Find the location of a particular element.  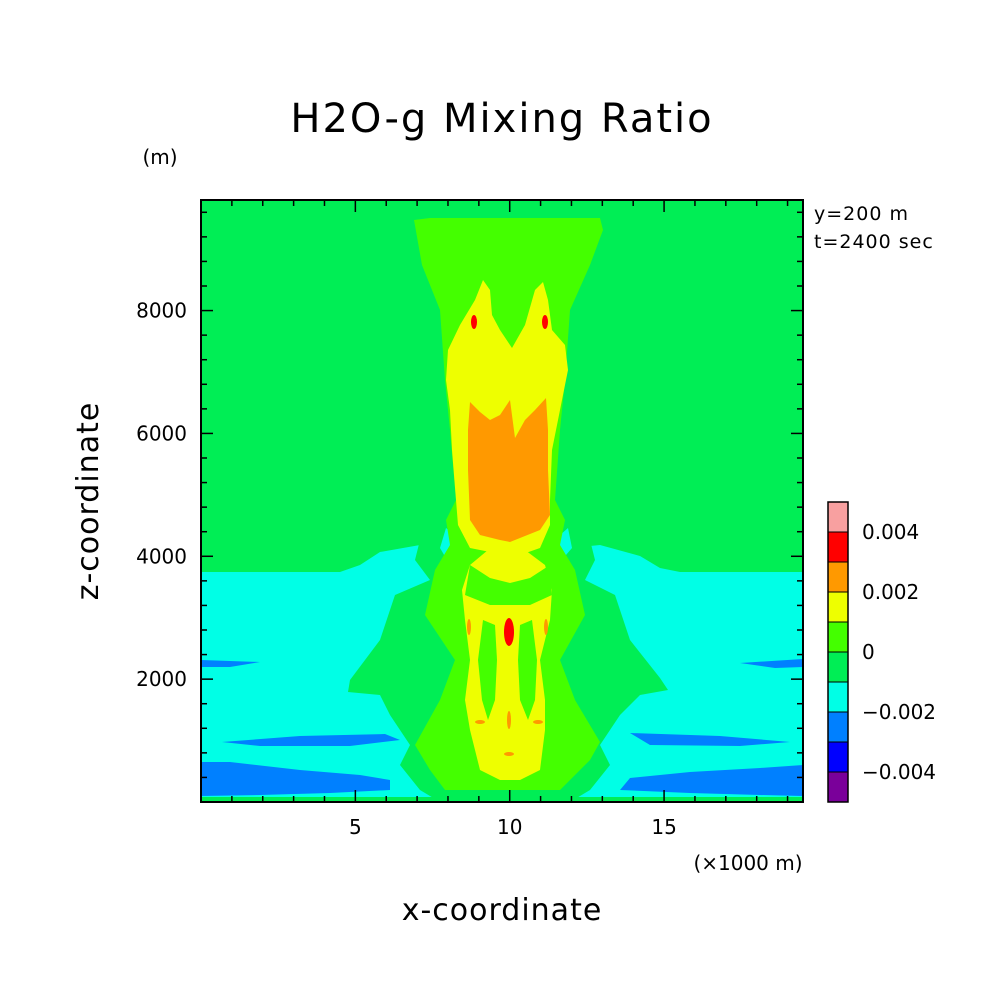

y-axis-title: z-coordinate is located at coordinates (88, 501).